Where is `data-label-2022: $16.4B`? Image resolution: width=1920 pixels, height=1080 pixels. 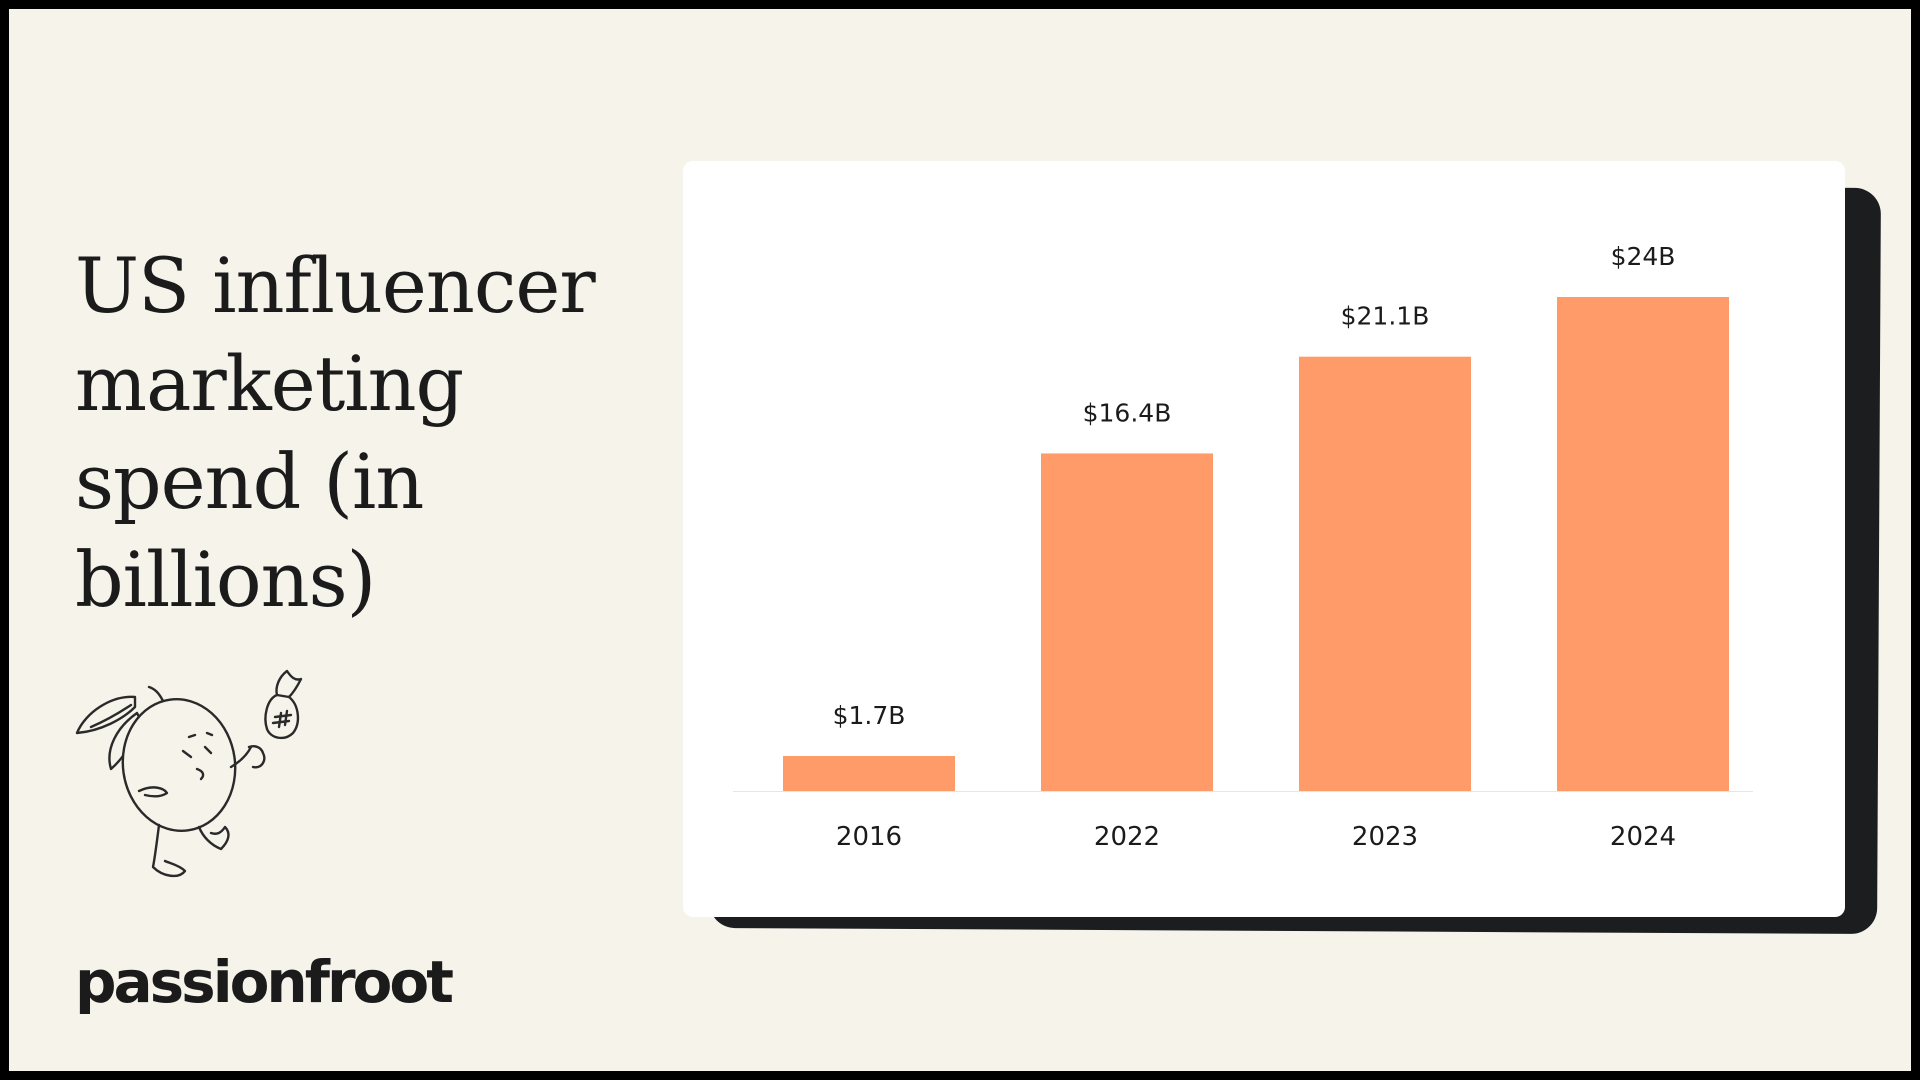
data-label-2022: $16.4B is located at coordinates (1127, 412).